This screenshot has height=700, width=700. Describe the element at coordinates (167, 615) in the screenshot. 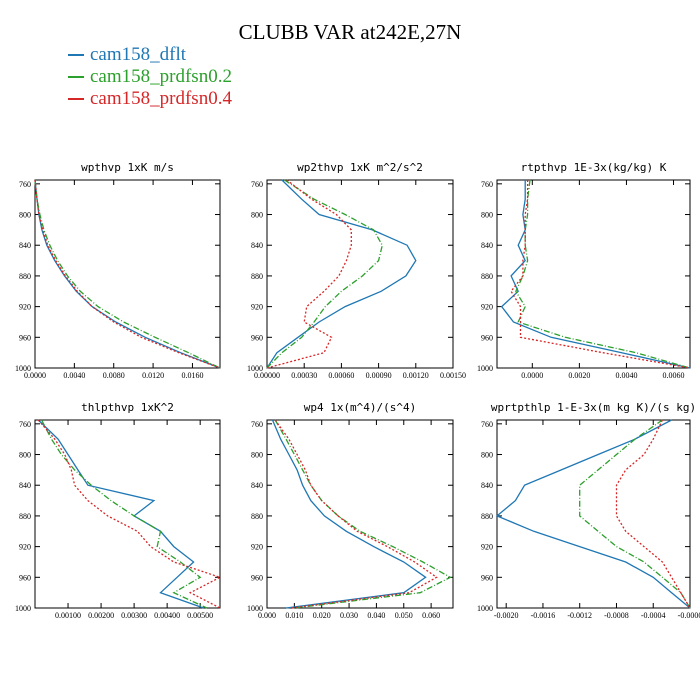

I see `x-tick-label: 0.00400` at that location.